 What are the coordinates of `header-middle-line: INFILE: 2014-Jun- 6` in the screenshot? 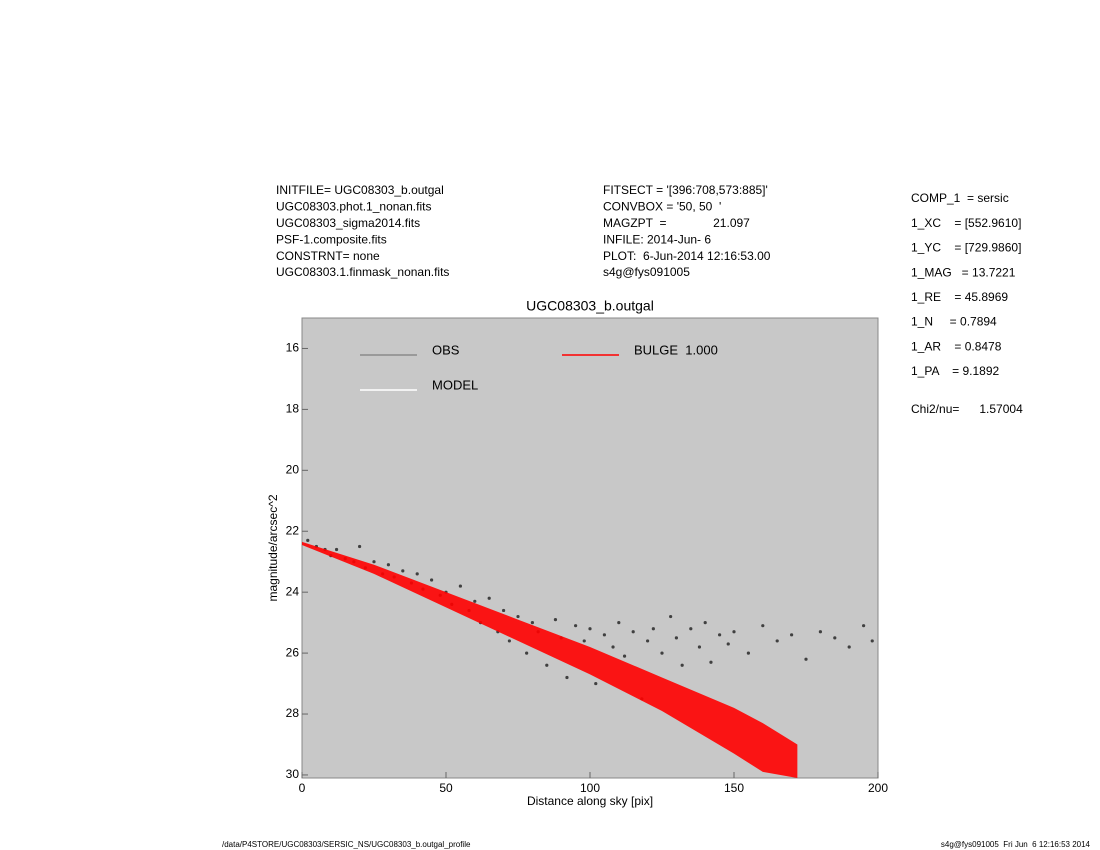 It's located at (657, 239).